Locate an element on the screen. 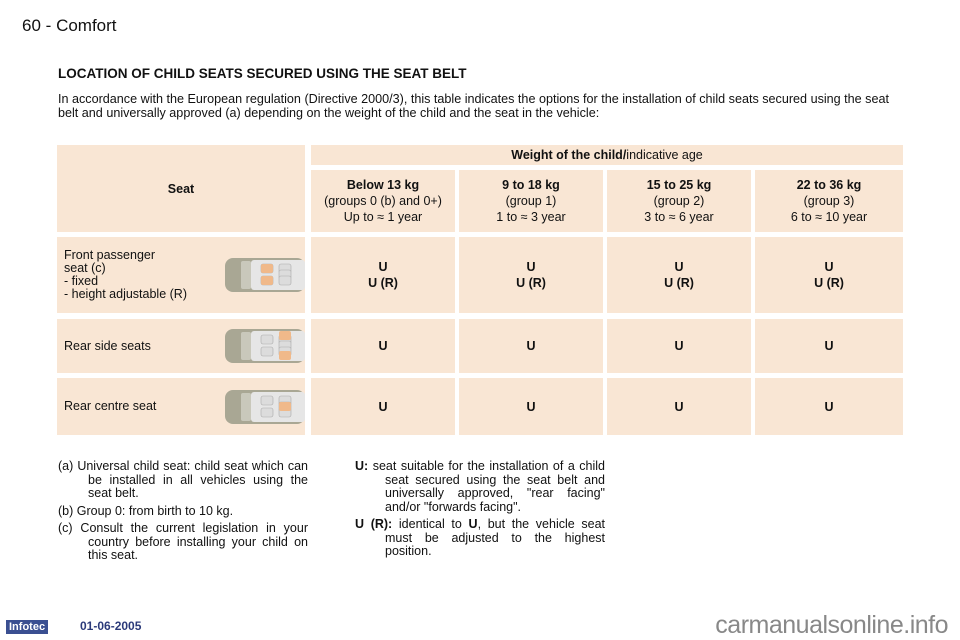 The image size is (960, 640). seat-header: Seat is located at coordinates (181, 188).